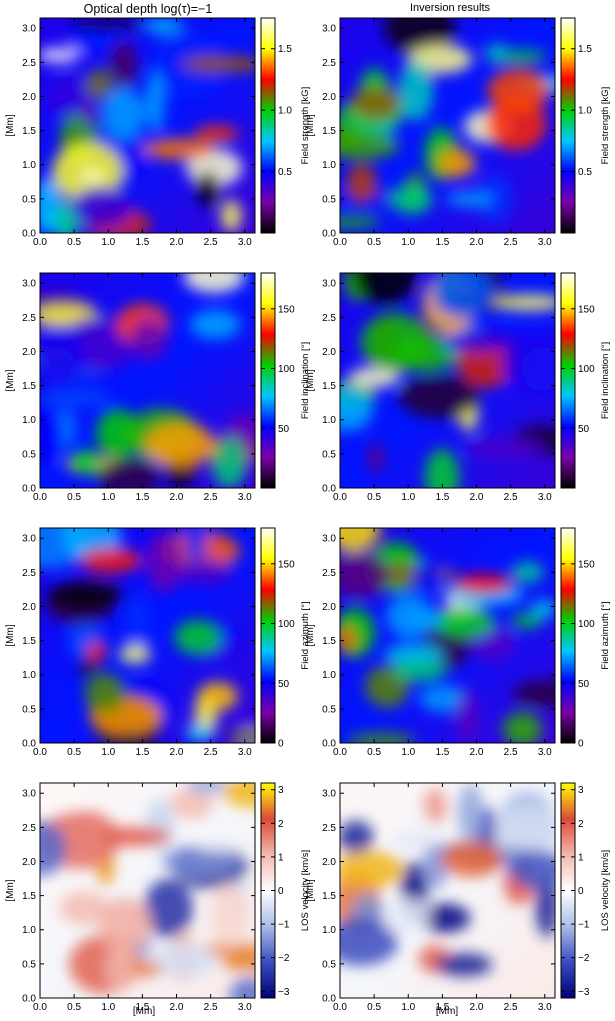  I want to click on colorbar-tick-label: 2, so click(281, 824).